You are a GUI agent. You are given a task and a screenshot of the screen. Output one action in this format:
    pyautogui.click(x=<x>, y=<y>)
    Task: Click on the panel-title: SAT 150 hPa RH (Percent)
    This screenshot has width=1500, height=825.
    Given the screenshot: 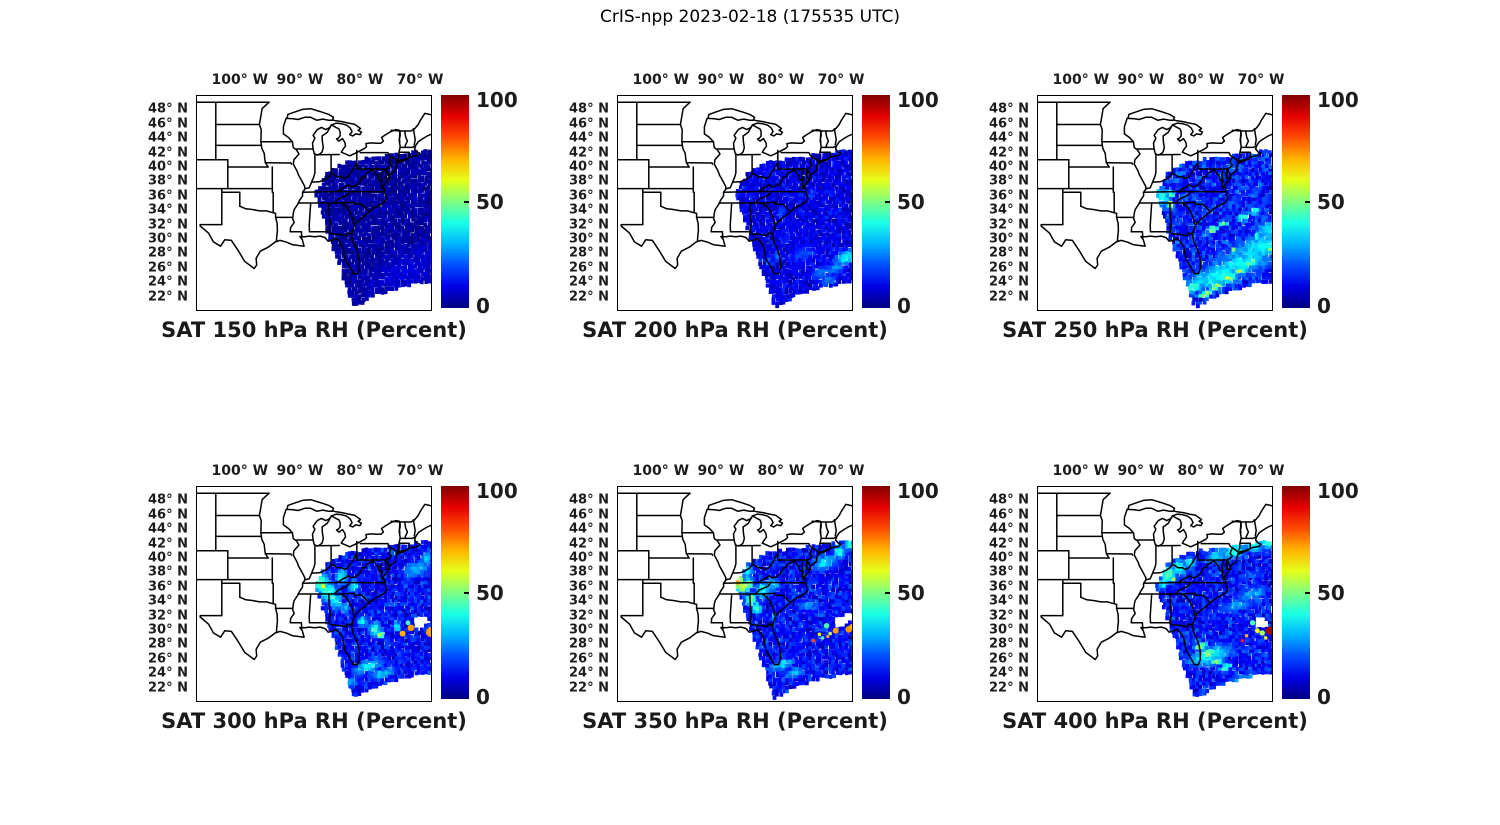 What is the action you would take?
    pyautogui.click(x=314, y=330)
    